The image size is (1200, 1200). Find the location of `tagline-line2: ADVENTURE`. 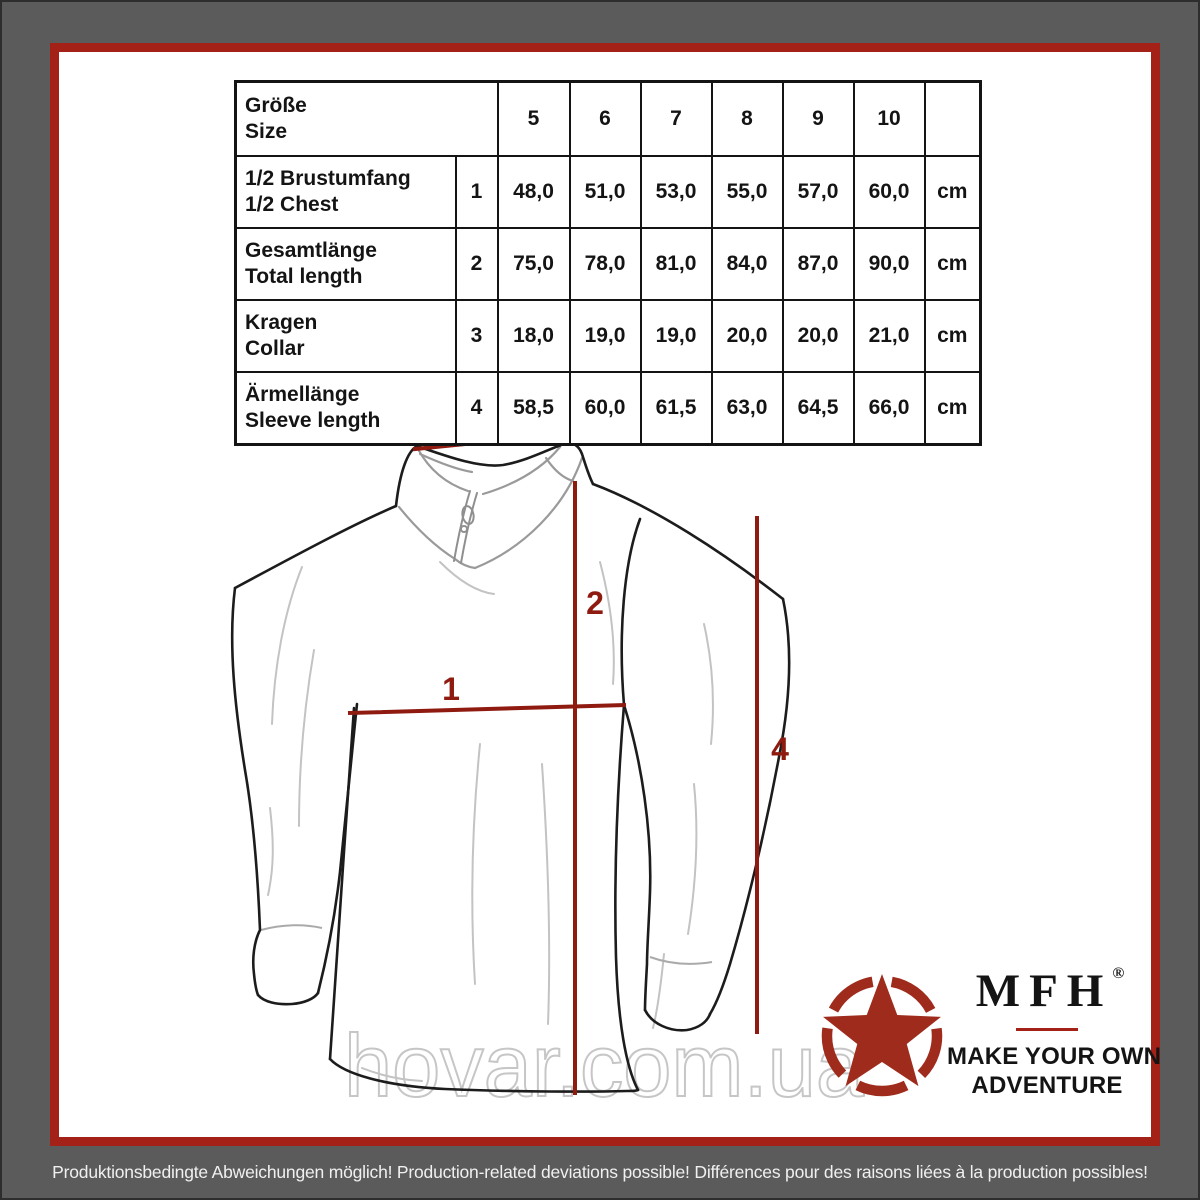

tagline-line2: ADVENTURE is located at coordinates (1047, 1085).